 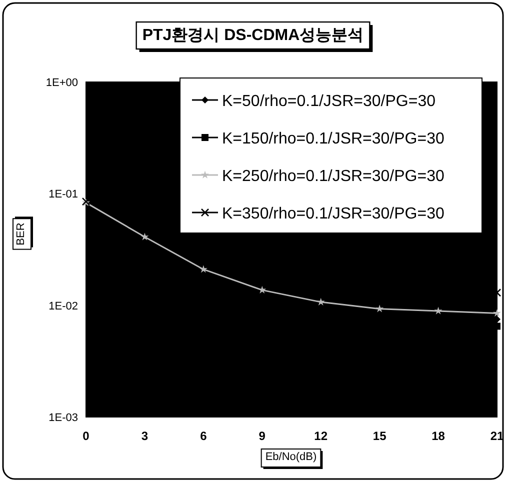 I want to click on legend-label: K=150/rho=0.1/JSR=30/PG=30, so click(x=333, y=139).